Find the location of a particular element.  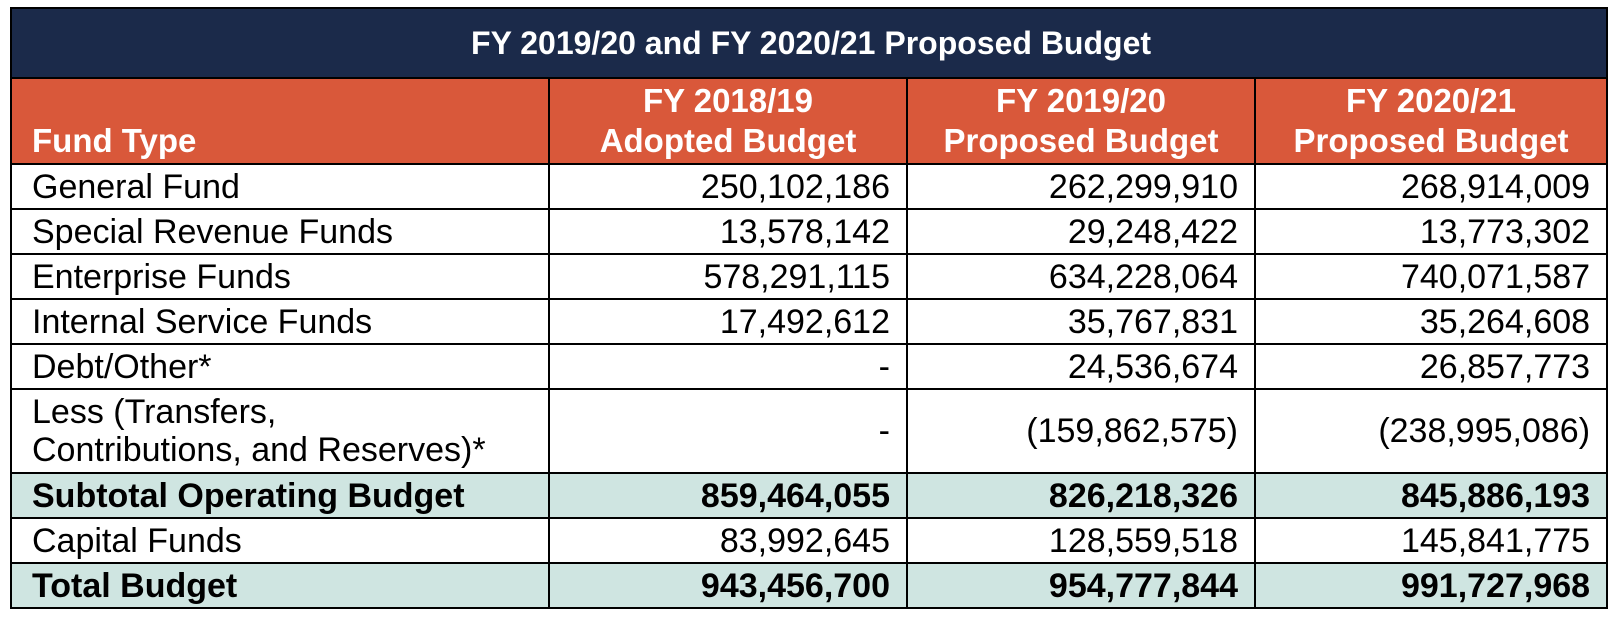

cell-fy2019-20: 128,559,518 is located at coordinates (1081, 540).